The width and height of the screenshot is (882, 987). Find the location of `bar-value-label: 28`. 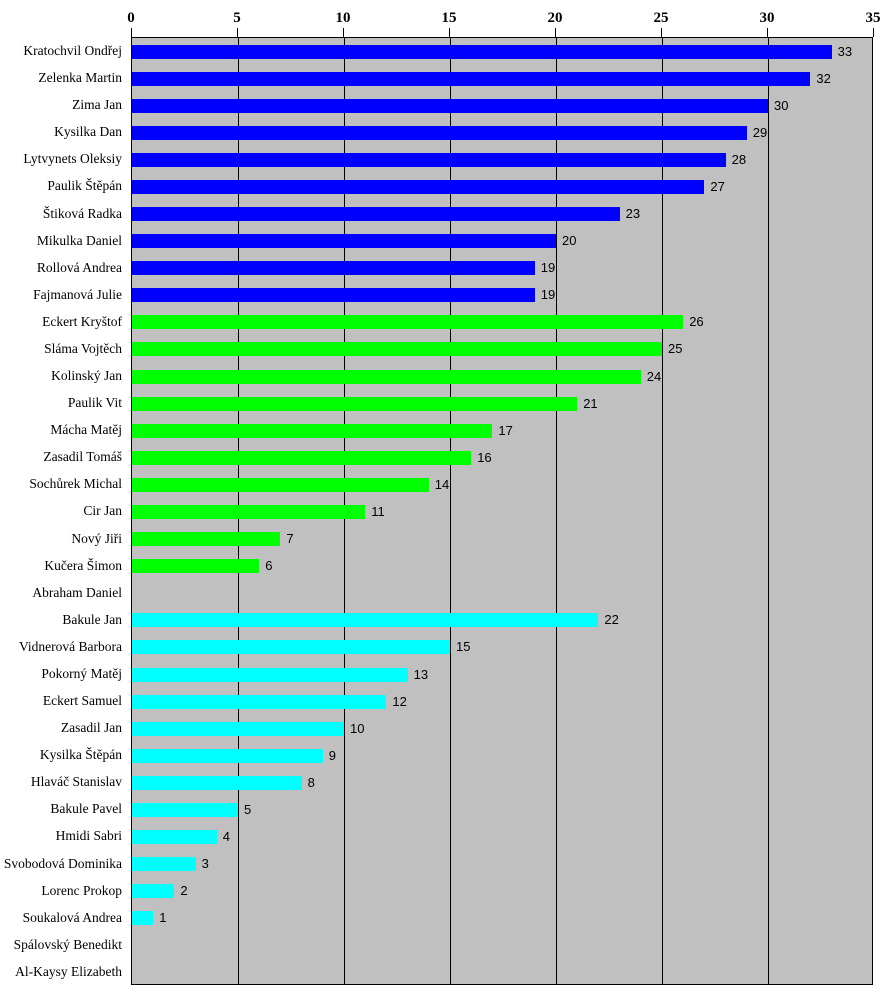

bar-value-label: 28 is located at coordinates (739, 159).